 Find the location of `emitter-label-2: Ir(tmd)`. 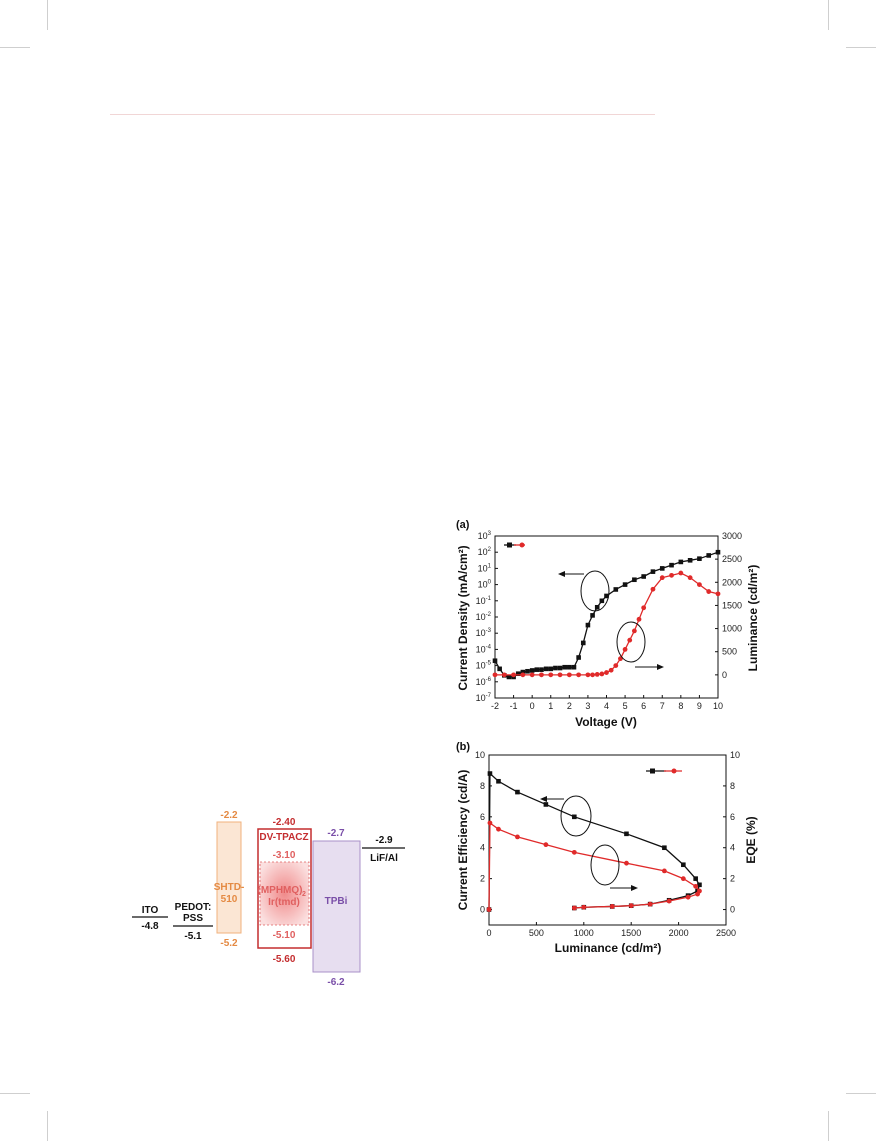

emitter-label-2: Ir(tmd) is located at coordinates (284, 902).